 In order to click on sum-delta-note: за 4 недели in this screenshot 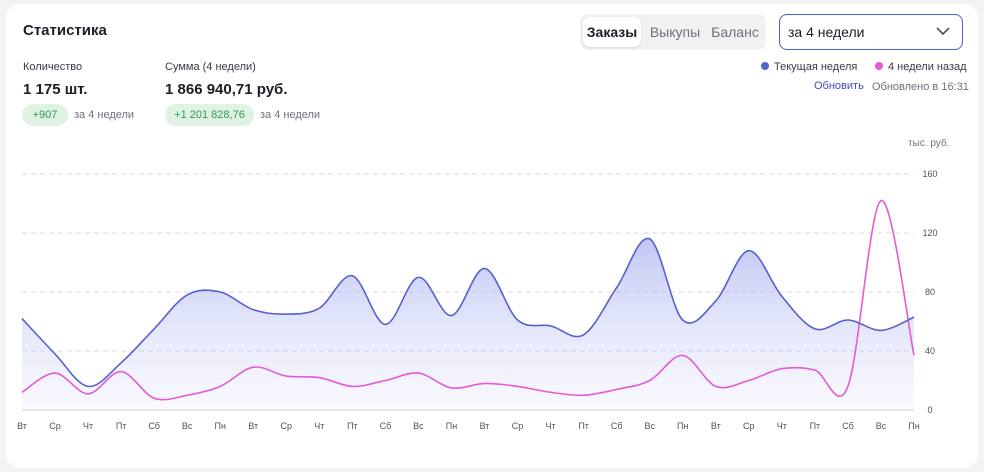, I will do `click(290, 115)`.